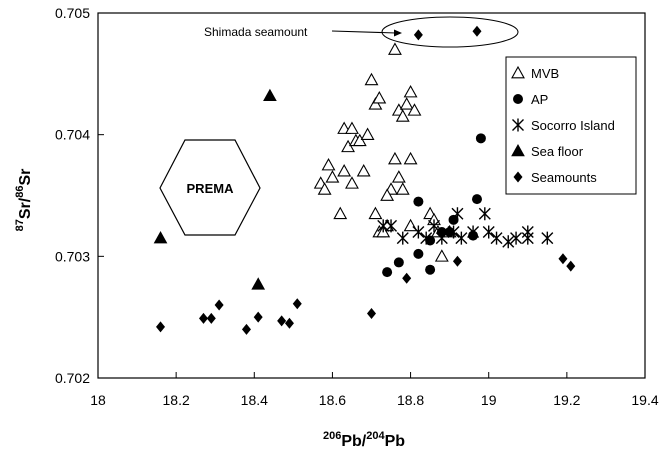 This screenshot has width=667, height=456. Describe the element at coordinates (332, 400) in the screenshot. I see `x-tick-label: 18.6` at that location.